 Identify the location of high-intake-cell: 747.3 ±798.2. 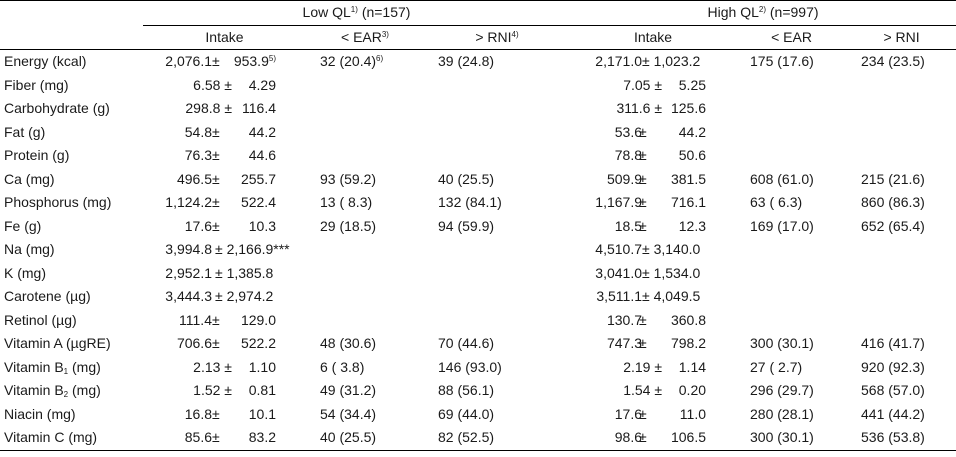
(653, 344).